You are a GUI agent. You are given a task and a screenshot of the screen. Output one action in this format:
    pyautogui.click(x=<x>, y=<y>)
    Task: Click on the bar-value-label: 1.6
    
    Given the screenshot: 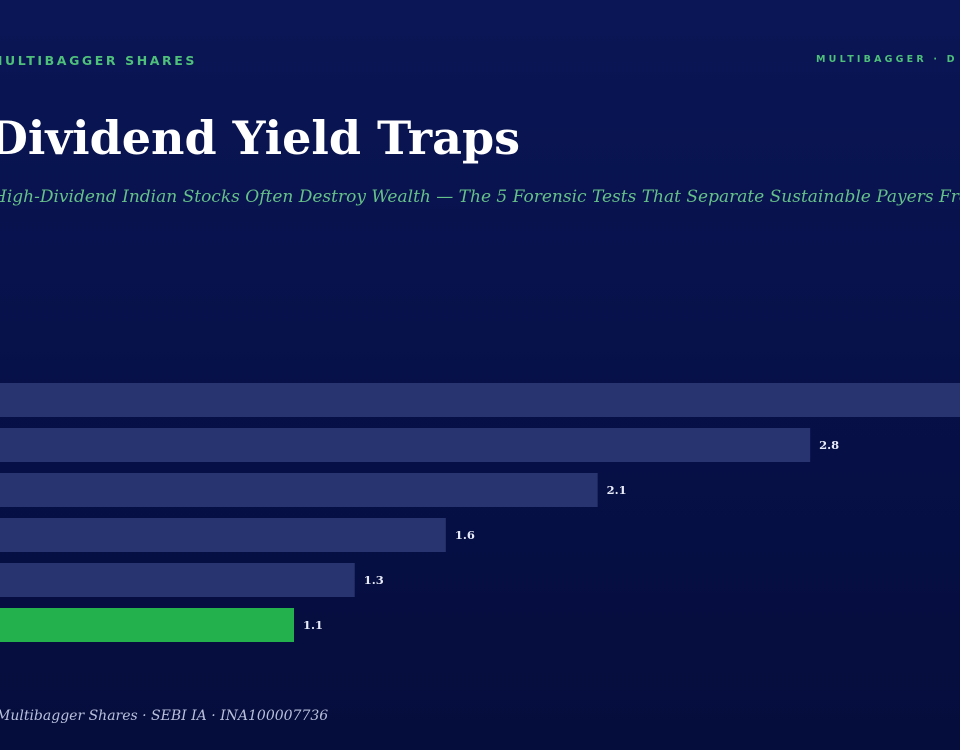 What is the action you would take?
    pyautogui.click(x=465, y=535)
    